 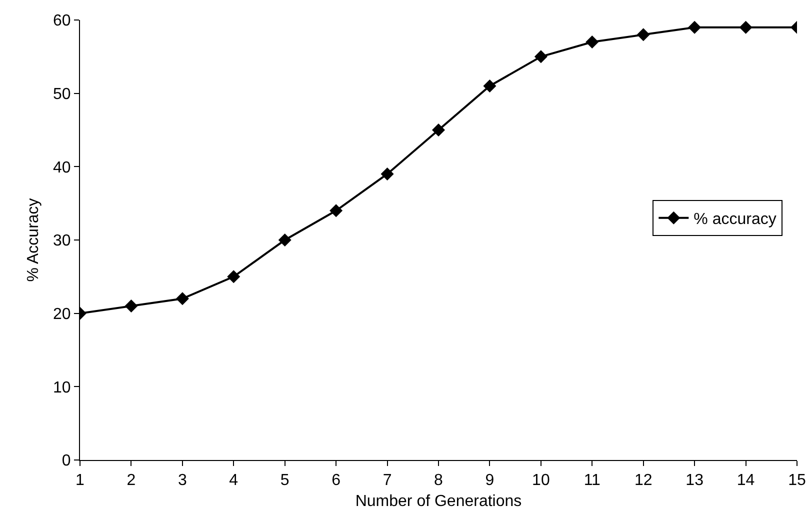 What do you see at coordinates (62, 387) in the screenshot?
I see `y-tick-label: 10` at bounding box center [62, 387].